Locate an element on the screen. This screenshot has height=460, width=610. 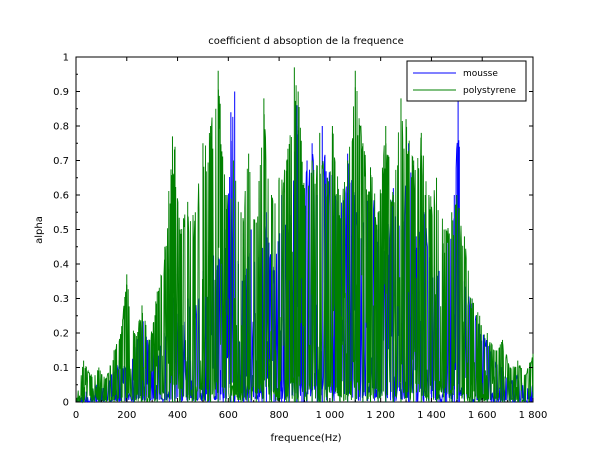
x-tick-label: 800 is located at coordinates (279, 415).